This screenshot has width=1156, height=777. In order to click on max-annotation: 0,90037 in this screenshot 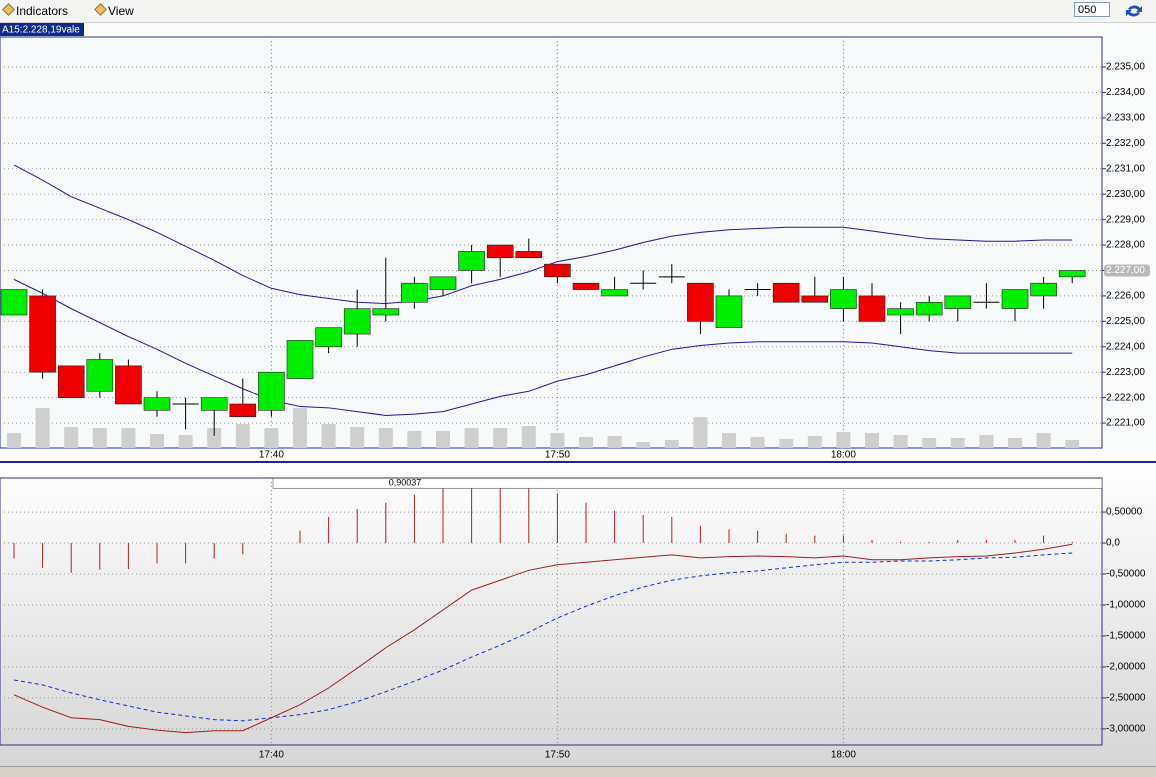, I will do `click(405, 483)`.